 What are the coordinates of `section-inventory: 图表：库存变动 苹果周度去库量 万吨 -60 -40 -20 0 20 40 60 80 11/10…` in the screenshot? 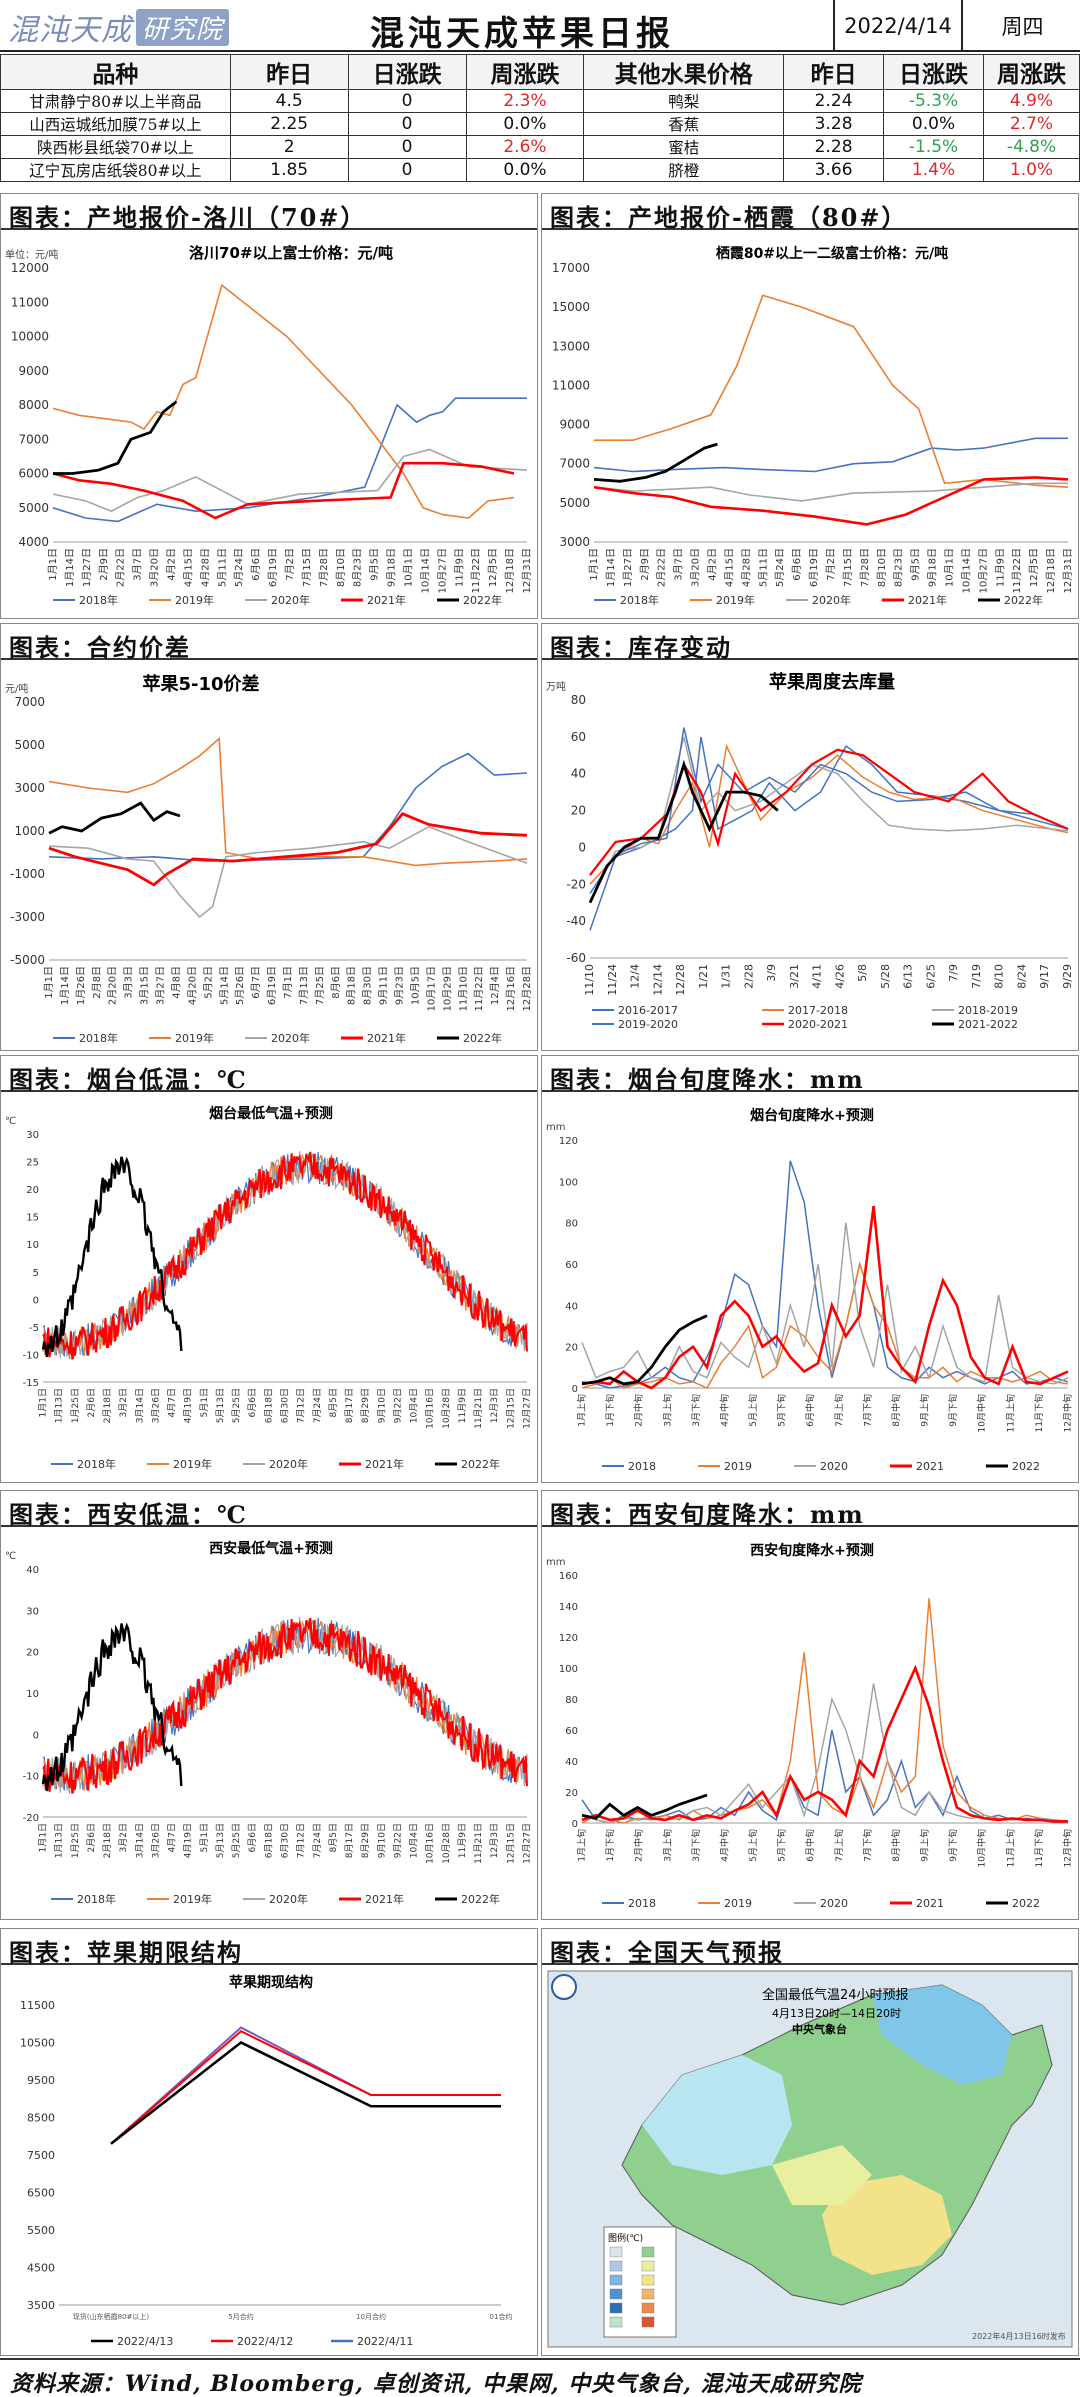 It's located at (810, 837).